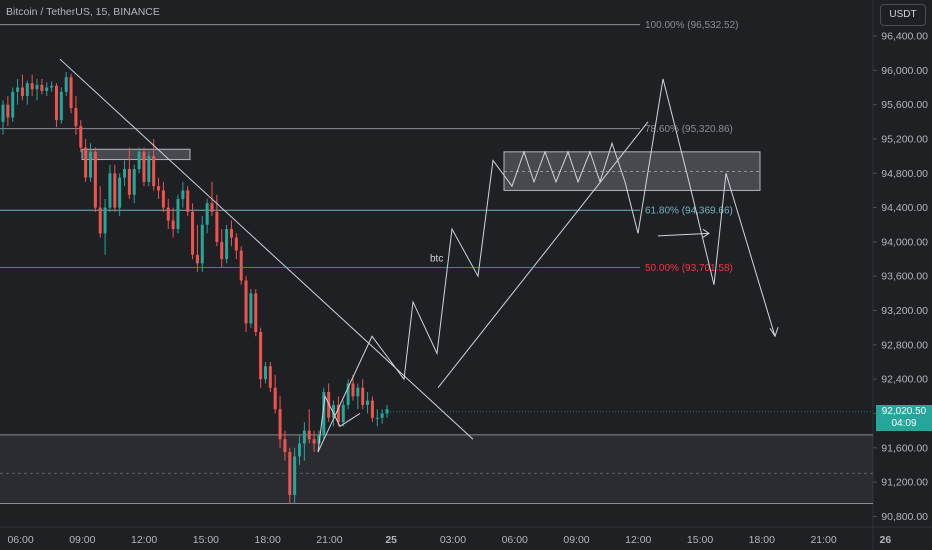 The image size is (932, 550). I want to click on price-tick-label: 91,200.00, so click(904, 483).